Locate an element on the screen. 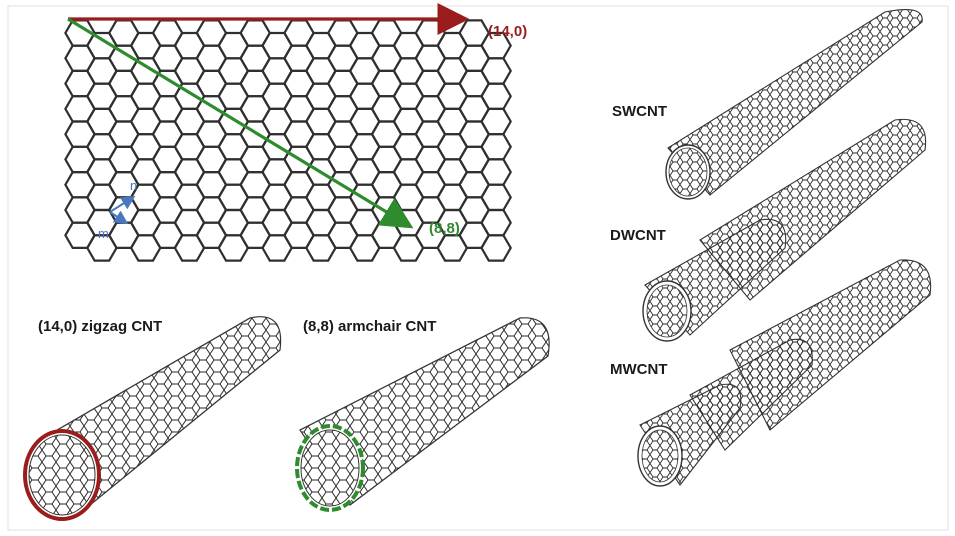 Image resolution: width=955 pixels, height=536 pixels. swcnt-label: SWCNT is located at coordinates (639, 111).